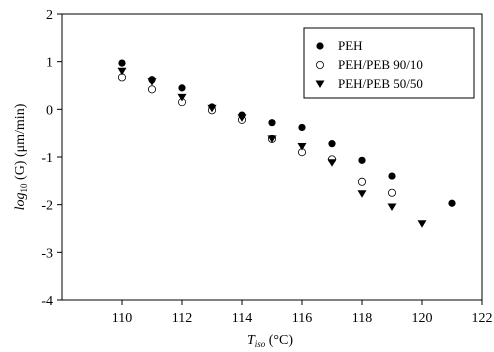 Image resolution: width=494 pixels, height=352 pixels. What do you see at coordinates (47, 206) in the screenshot?
I see `y-tick-label: -2` at bounding box center [47, 206].